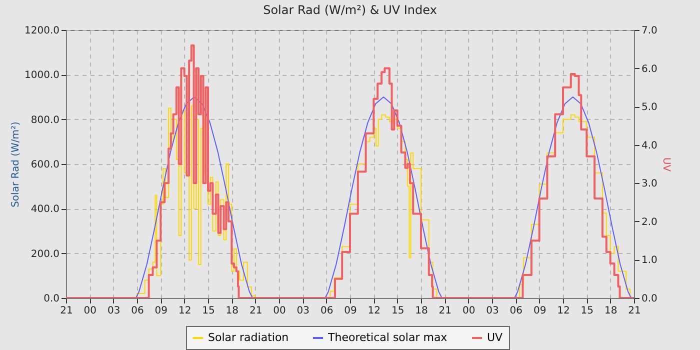 The image size is (700, 350). Describe the element at coordinates (650, 299) in the screenshot. I see `y2-tick-label: 0.0` at that location.